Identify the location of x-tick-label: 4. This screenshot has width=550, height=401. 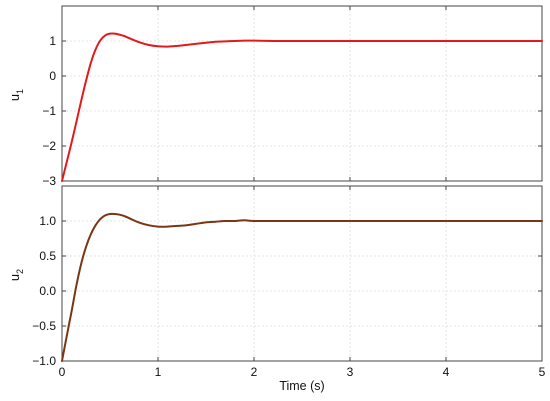
(446, 372).